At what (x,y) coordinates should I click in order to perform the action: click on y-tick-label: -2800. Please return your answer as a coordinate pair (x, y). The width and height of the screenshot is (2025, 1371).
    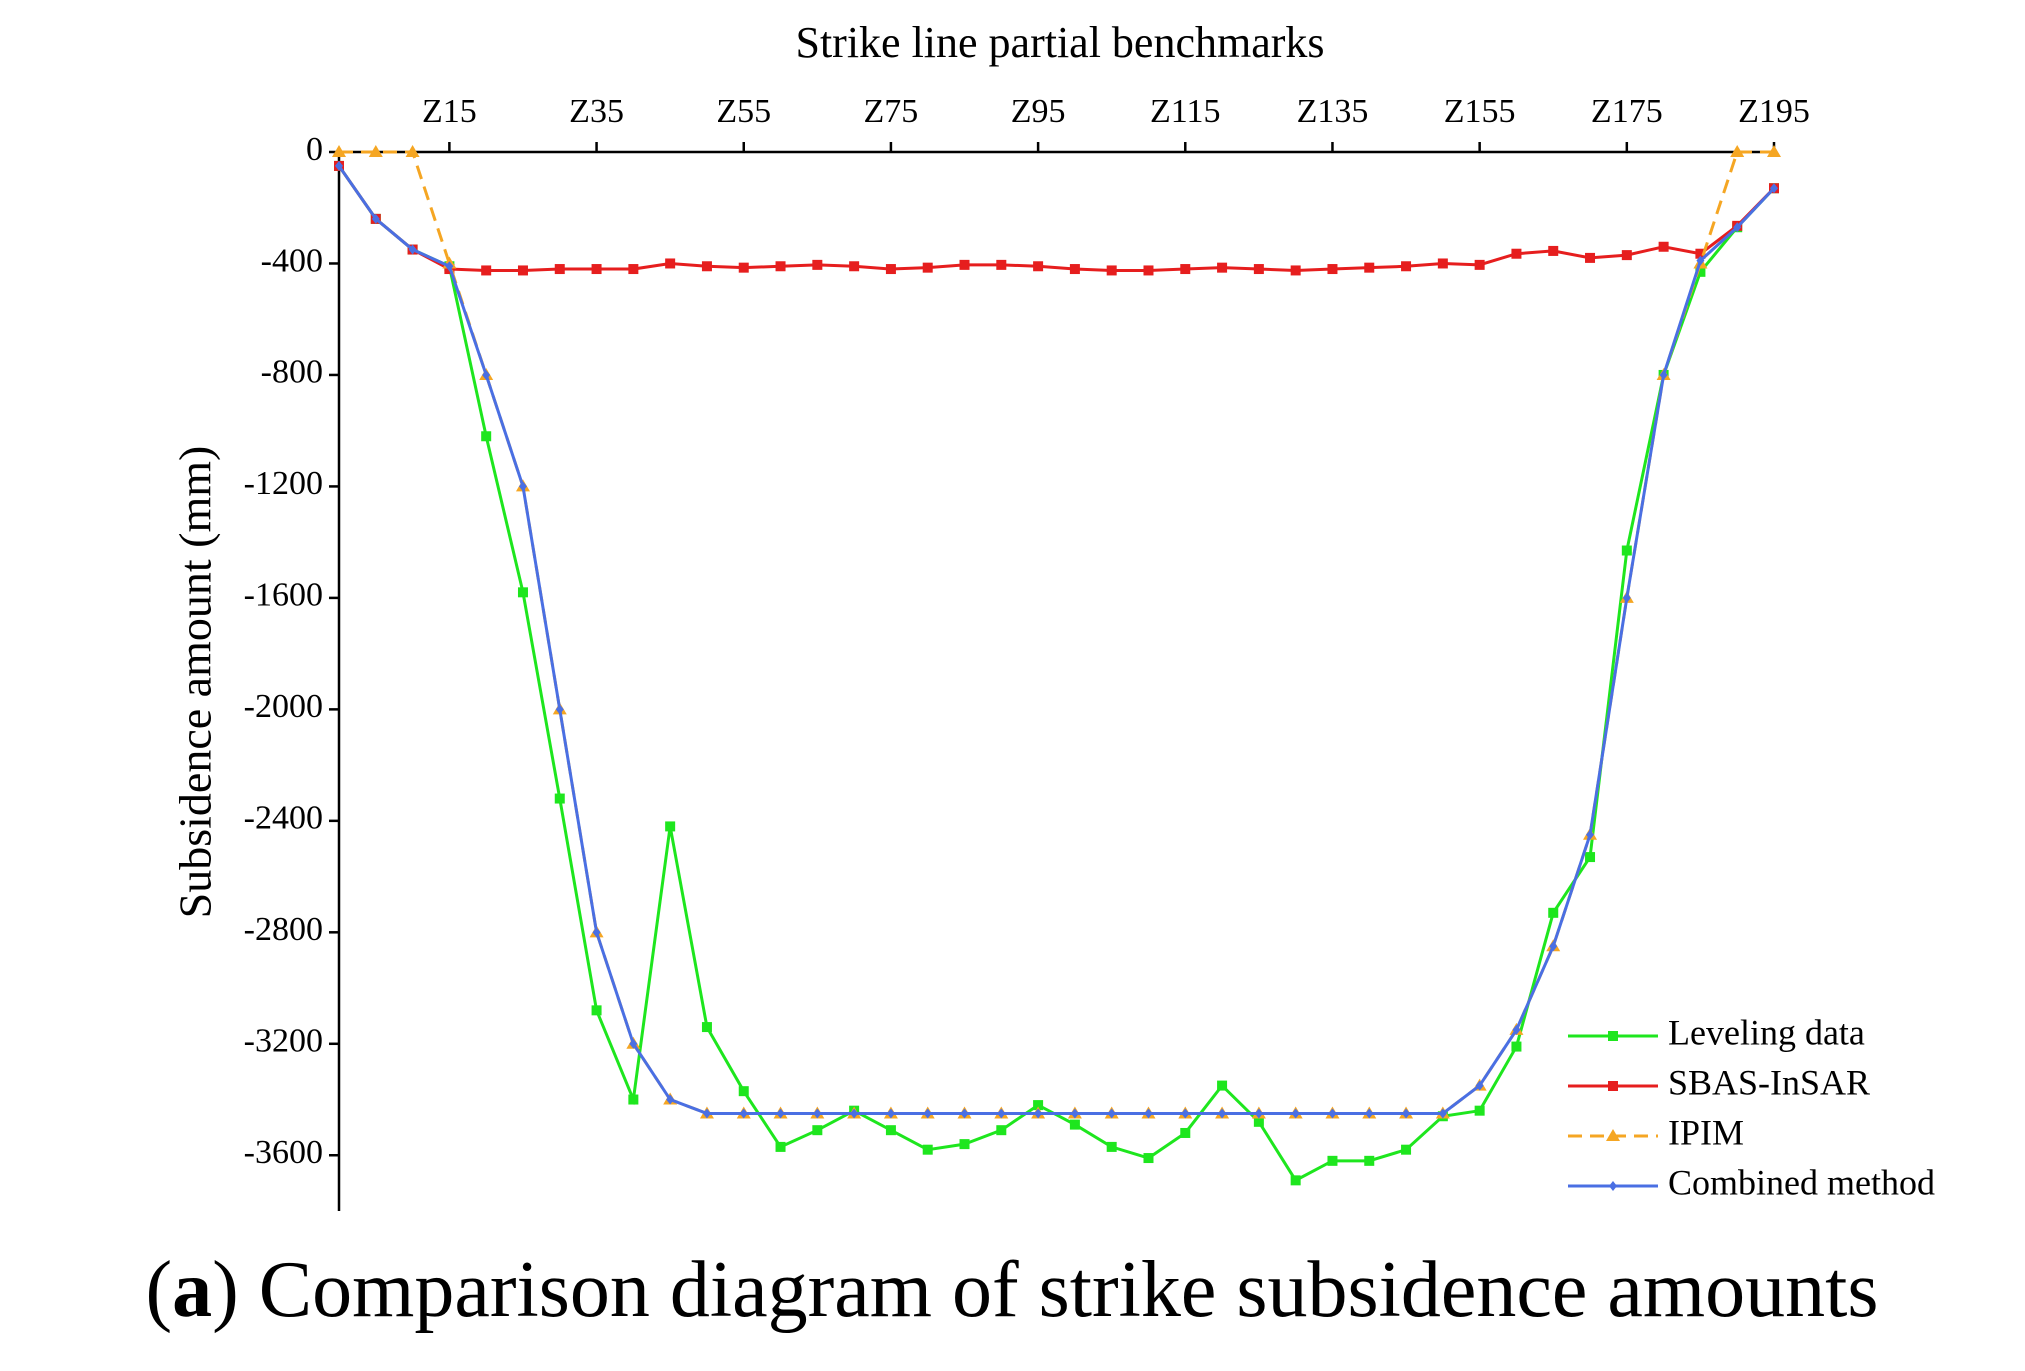
    Looking at the image, I should click on (283, 929).